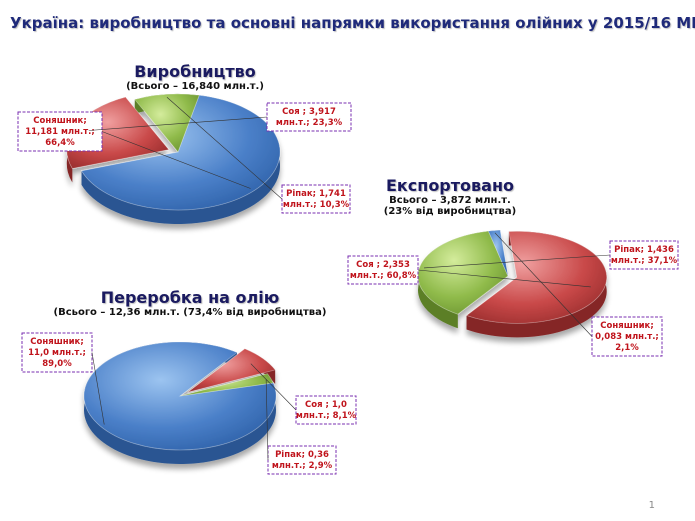 The image size is (695, 521). Describe the element at coordinates (383, 265) in the screenshot. I see `data-label-line: Соя ; 2,353` at that location.